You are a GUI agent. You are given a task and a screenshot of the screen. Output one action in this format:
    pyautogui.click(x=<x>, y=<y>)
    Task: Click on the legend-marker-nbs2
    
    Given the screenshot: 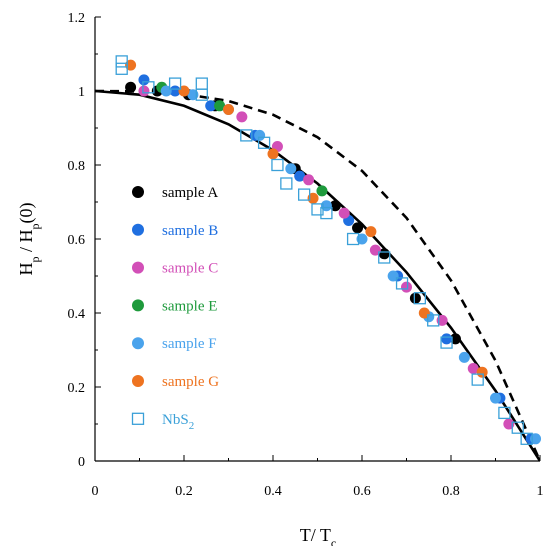 What is the action you would take?
    pyautogui.click(x=138, y=418)
    